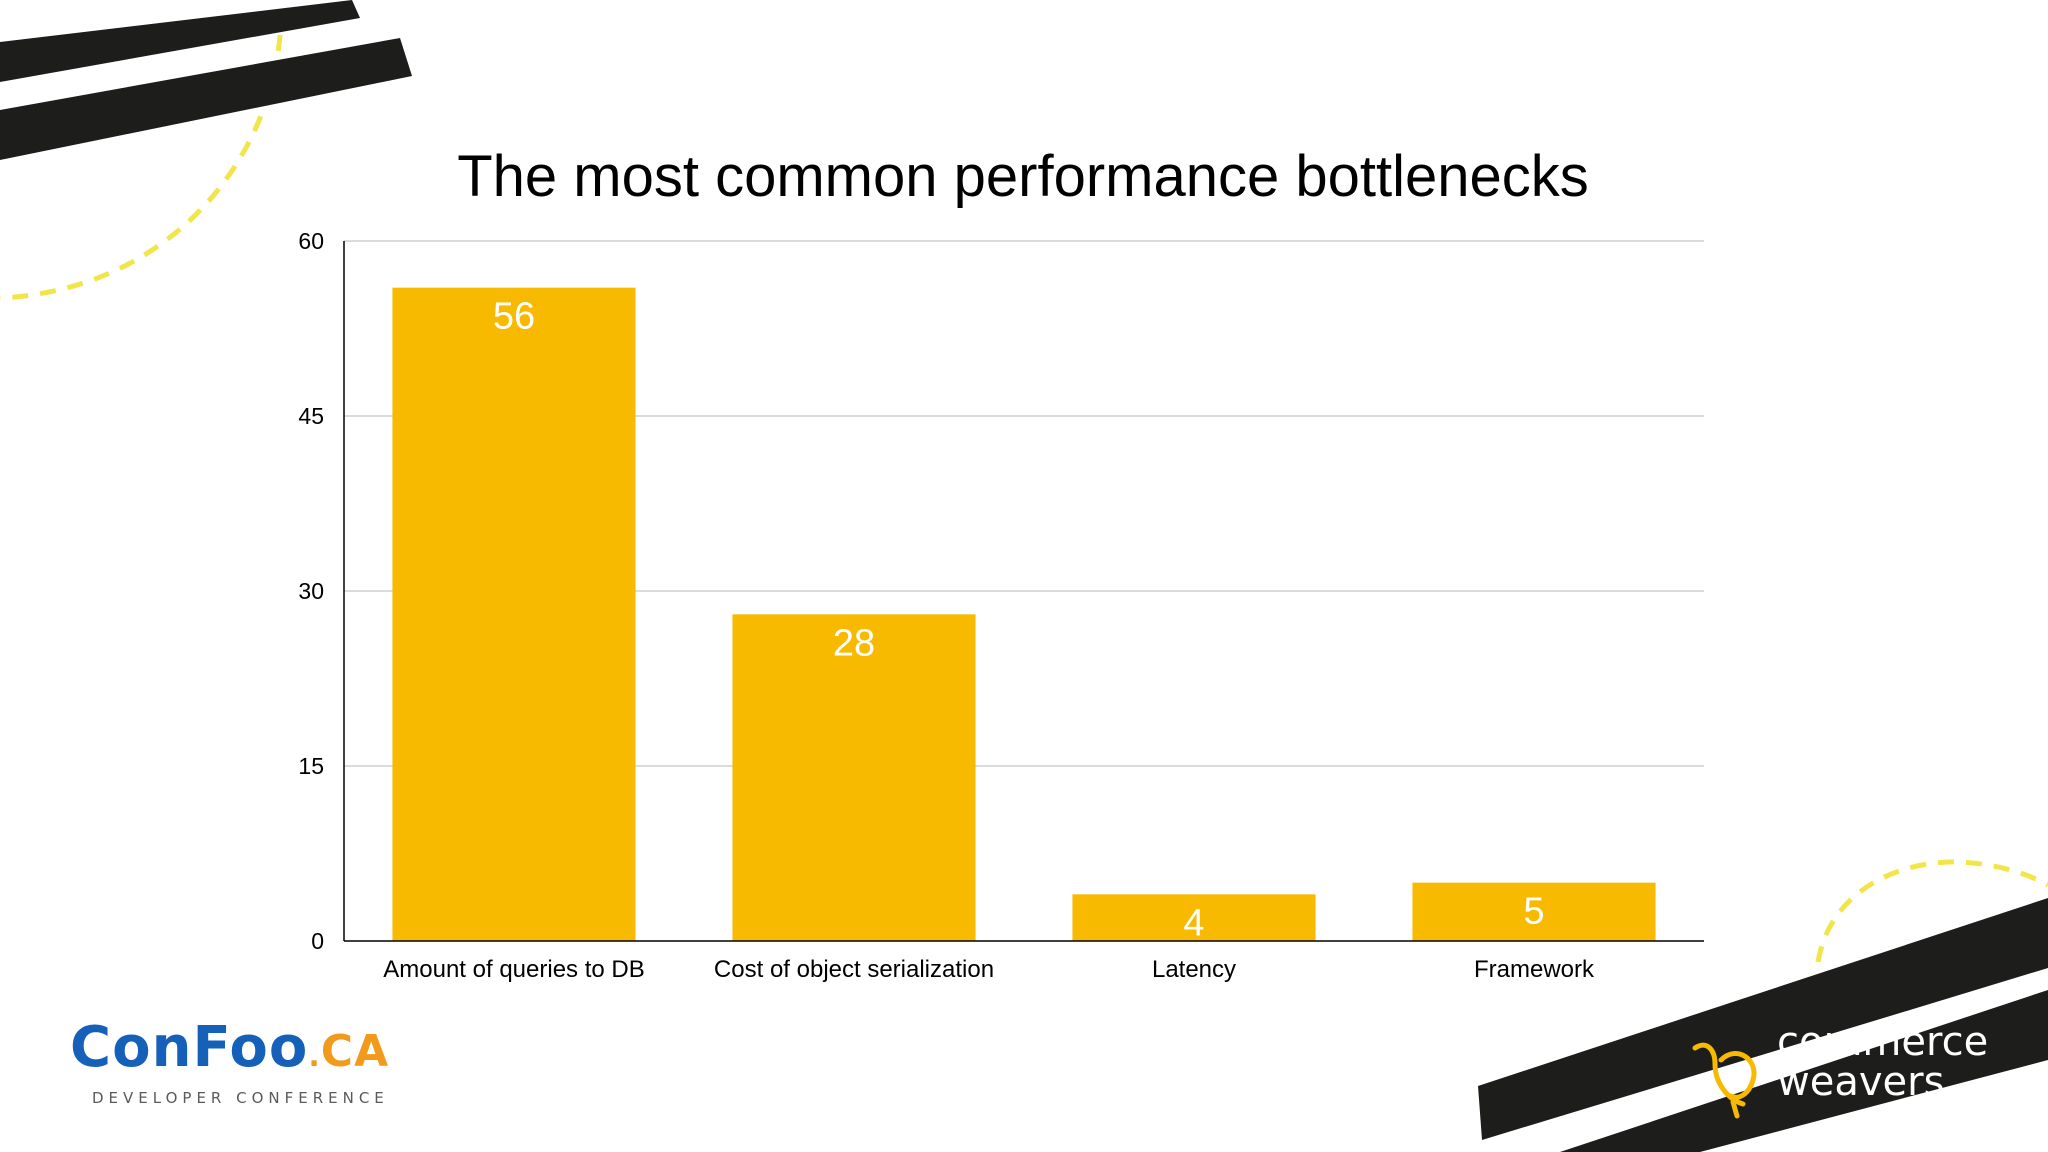 This screenshot has height=1152, width=2048. What do you see at coordinates (311, 241) in the screenshot?
I see `y-tick-label: 60` at bounding box center [311, 241].